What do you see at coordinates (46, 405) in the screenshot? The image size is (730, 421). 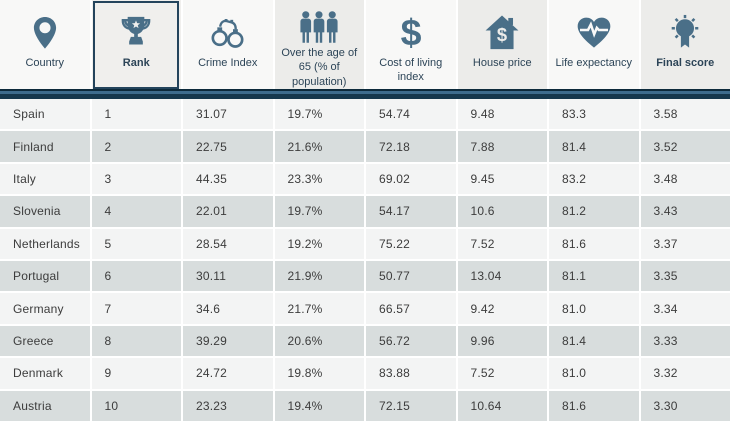 I see `table-cell-country: Austria` at bounding box center [46, 405].